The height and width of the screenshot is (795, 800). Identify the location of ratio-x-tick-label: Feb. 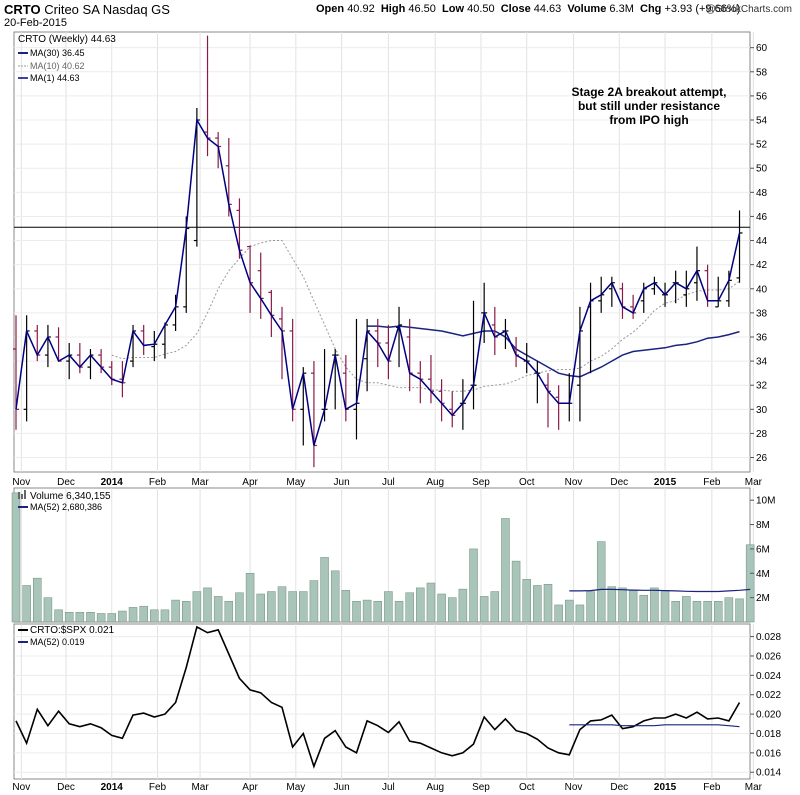
(158, 787).